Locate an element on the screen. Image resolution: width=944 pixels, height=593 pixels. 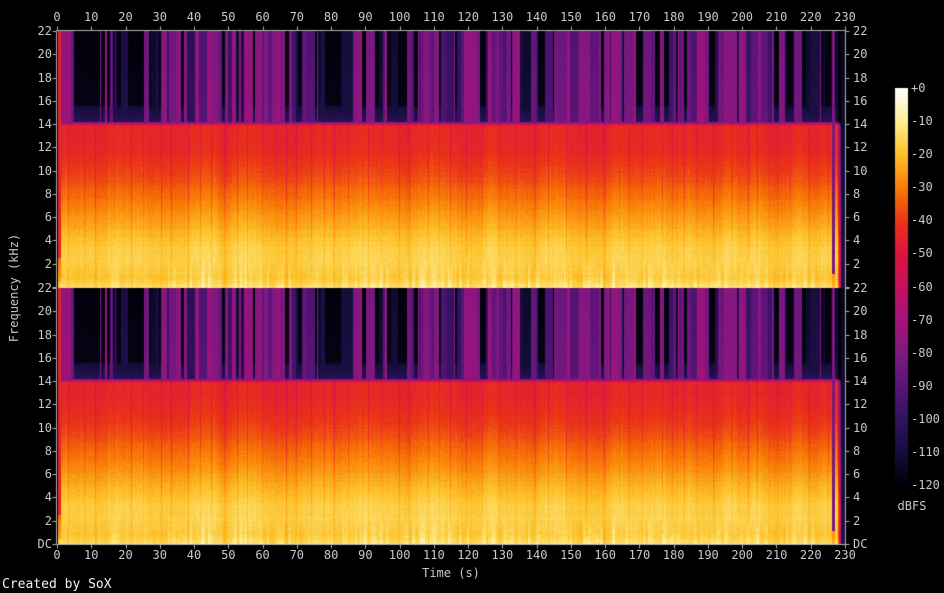
time-tick-label: 10 is located at coordinates (91, 555).